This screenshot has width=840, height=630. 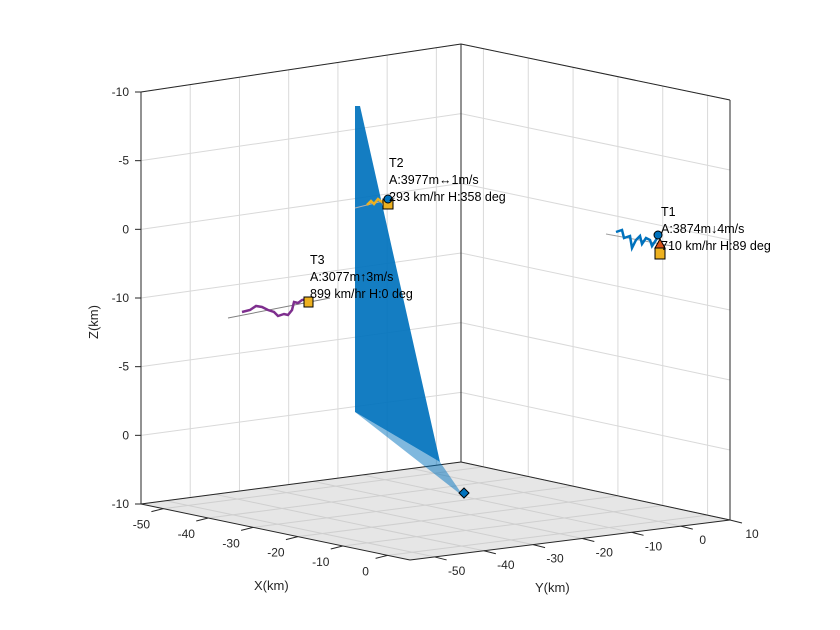 I want to click on box-top-edge, so click(x=435, y=72).